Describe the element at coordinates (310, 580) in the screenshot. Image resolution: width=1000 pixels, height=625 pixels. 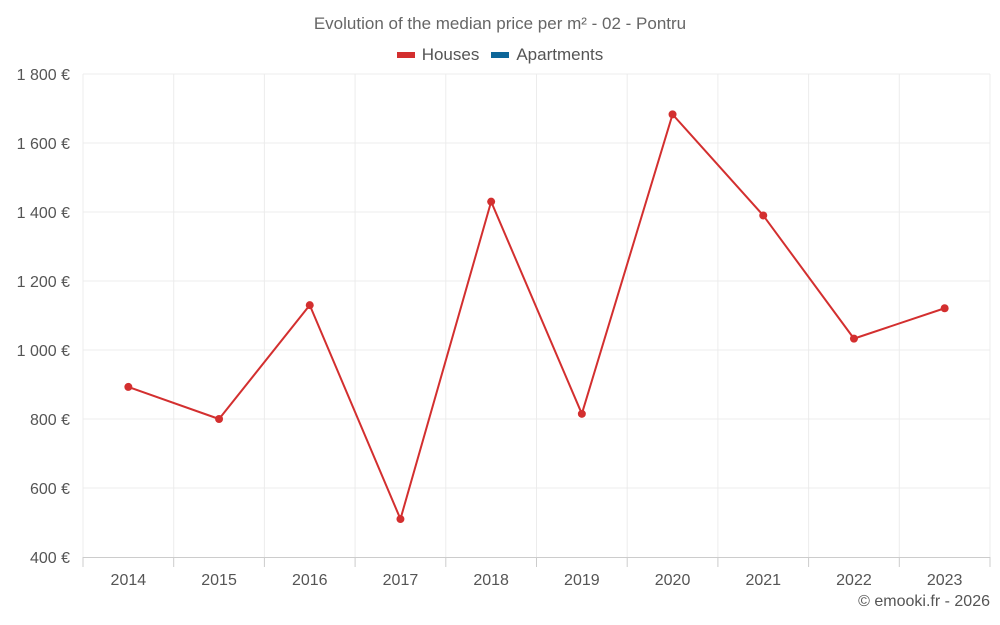
I see `x-tick-label: 2016` at that location.